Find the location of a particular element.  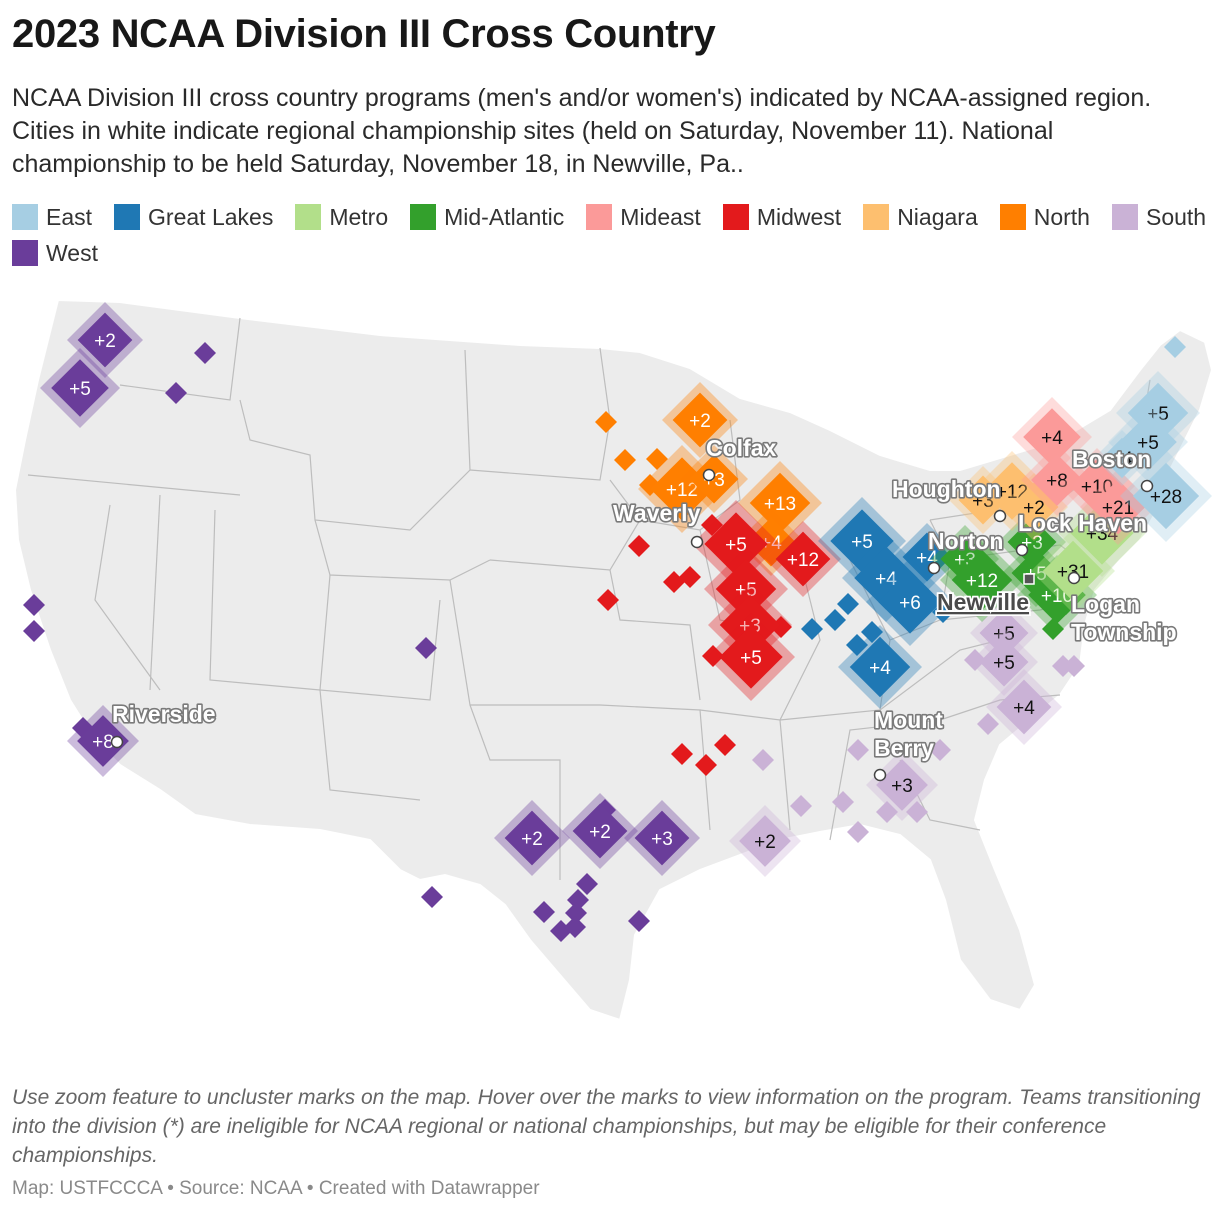

legend-item-west: West is located at coordinates (55, 253).